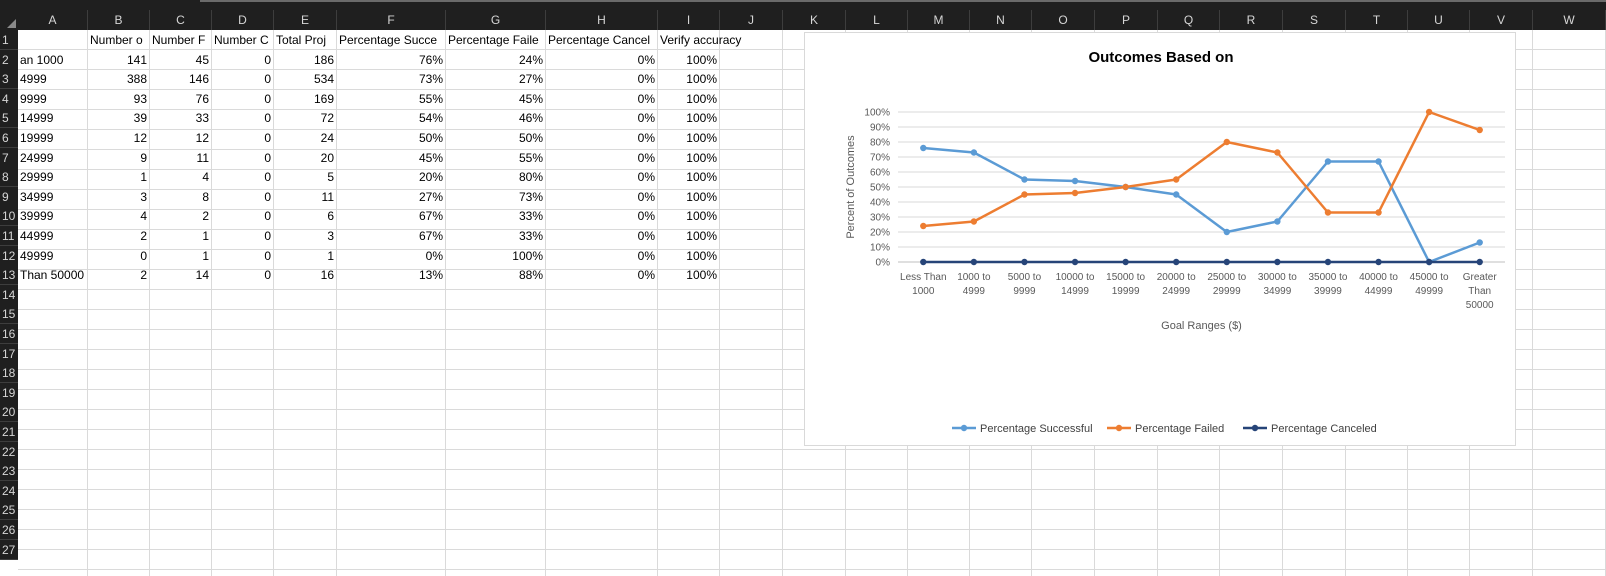 This screenshot has height=576, width=1606. What do you see at coordinates (9, 197) in the screenshot?
I see `row-header-9: 9` at bounding box center [9, 197].